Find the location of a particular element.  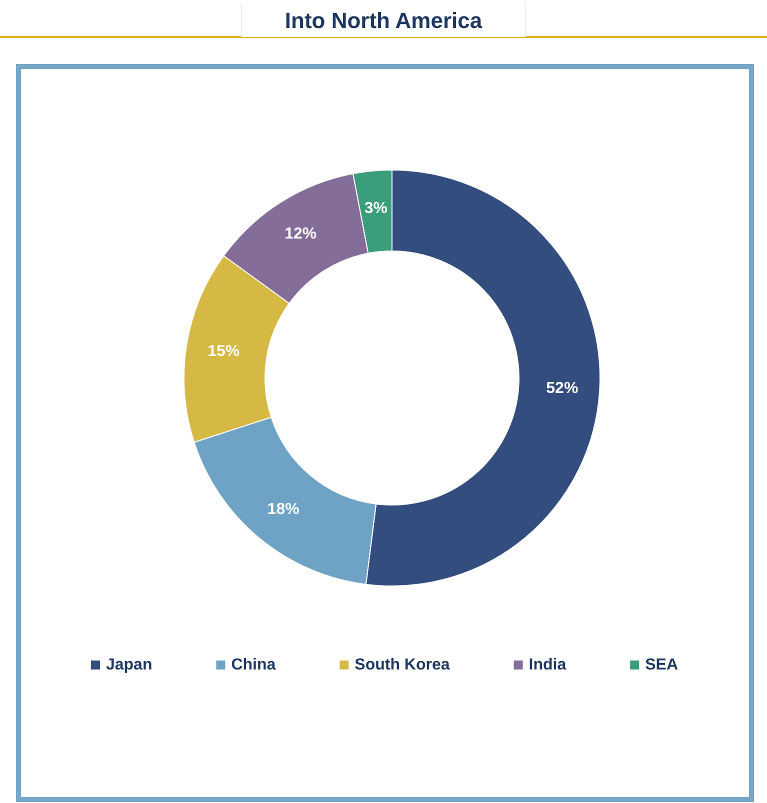

chart-title: Into North America is located at coordinates (383, 20).